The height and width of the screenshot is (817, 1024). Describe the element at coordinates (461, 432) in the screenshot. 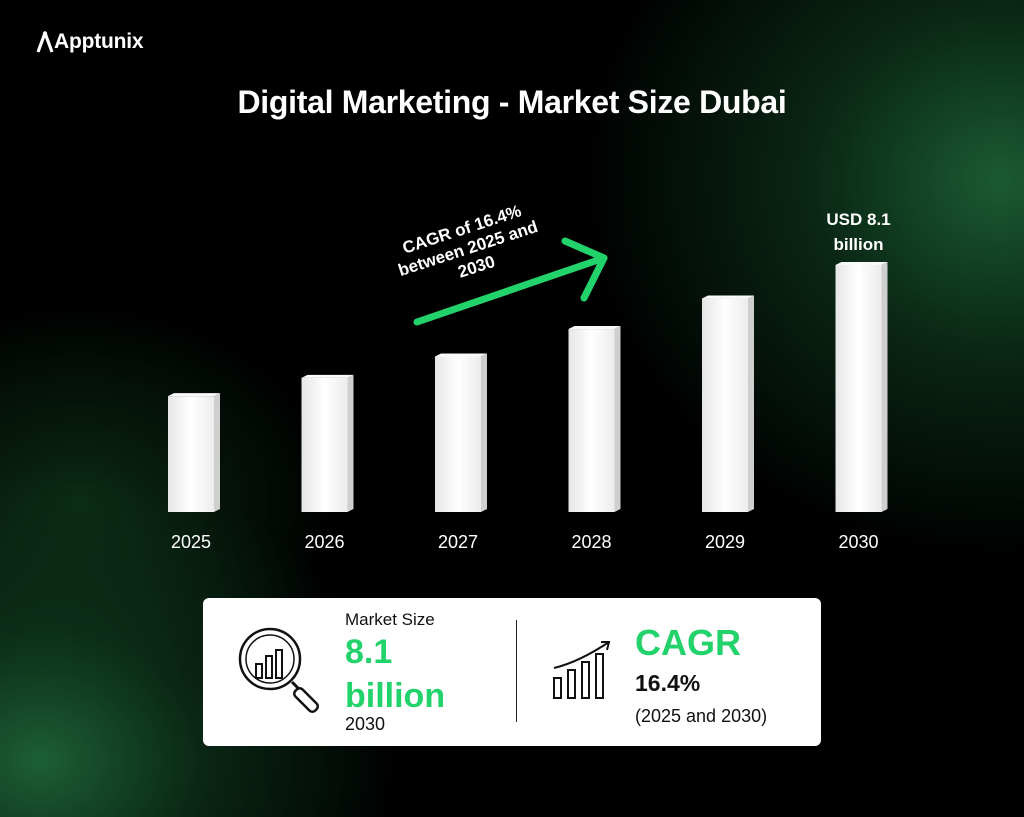

I see `bar-2027` at that location.